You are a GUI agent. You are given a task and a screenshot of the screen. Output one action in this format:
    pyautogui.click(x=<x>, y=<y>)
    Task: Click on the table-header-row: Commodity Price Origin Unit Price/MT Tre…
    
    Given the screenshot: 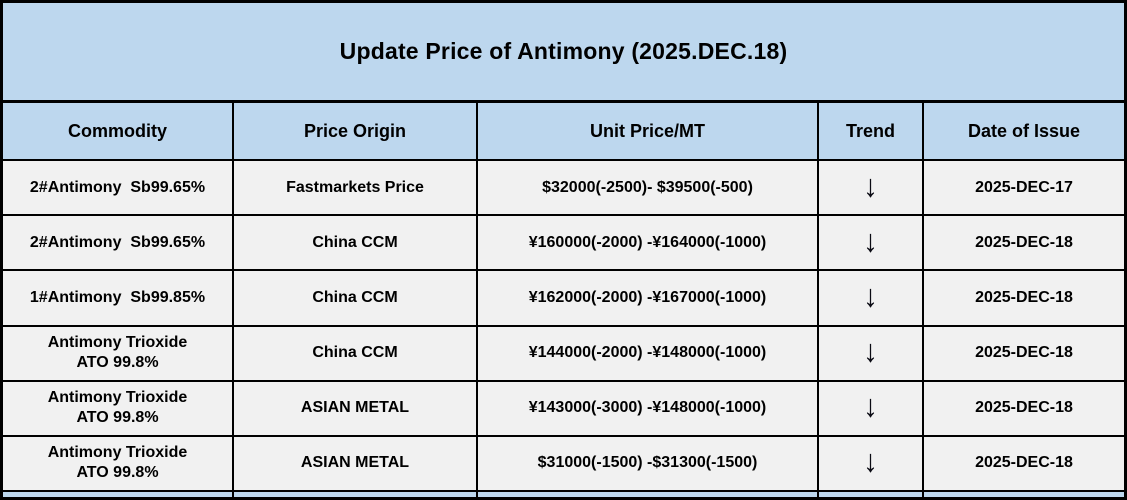 What is the action you would take?
    pyautogui.click(x=563, y=132)
    